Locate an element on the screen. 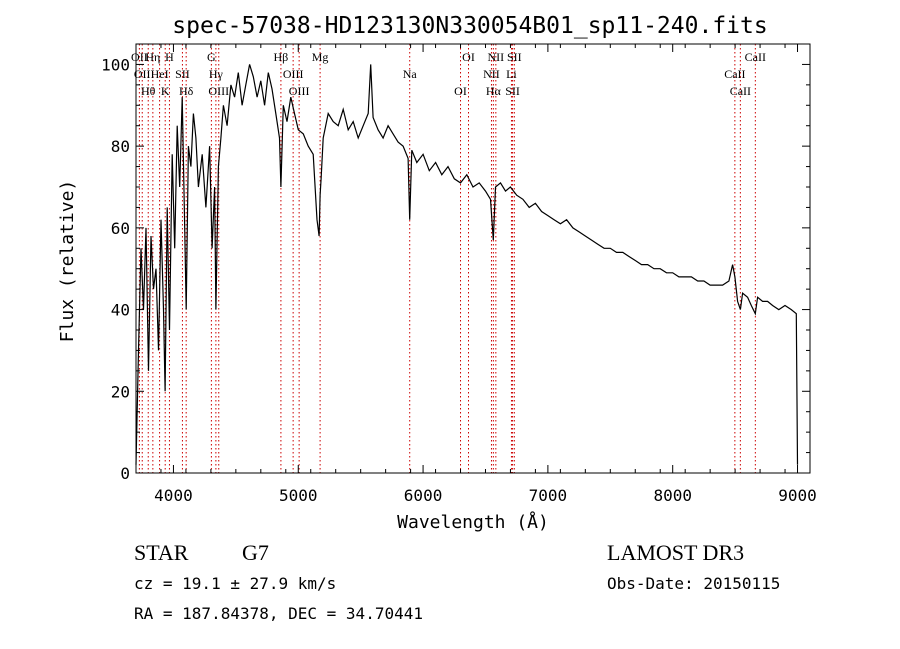 Image resolution: width=900 pixels, height=649 pixels. marker-label-k: K is located at coordinates (165, 91).